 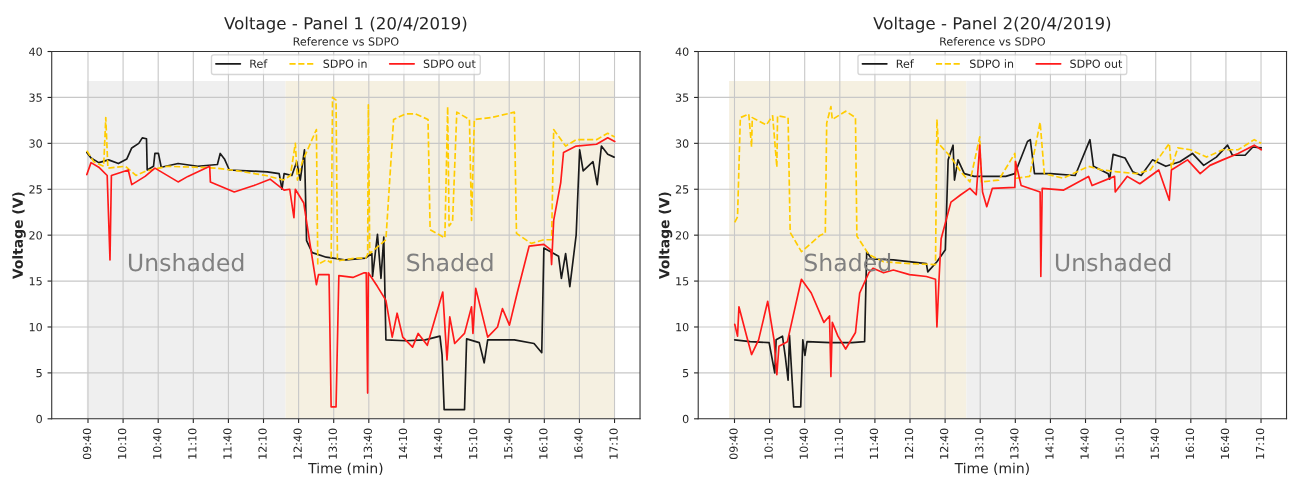 I want to click on chart-title: Voltage - Panel 1 (20/4/2019), so click(x=345, y=24).